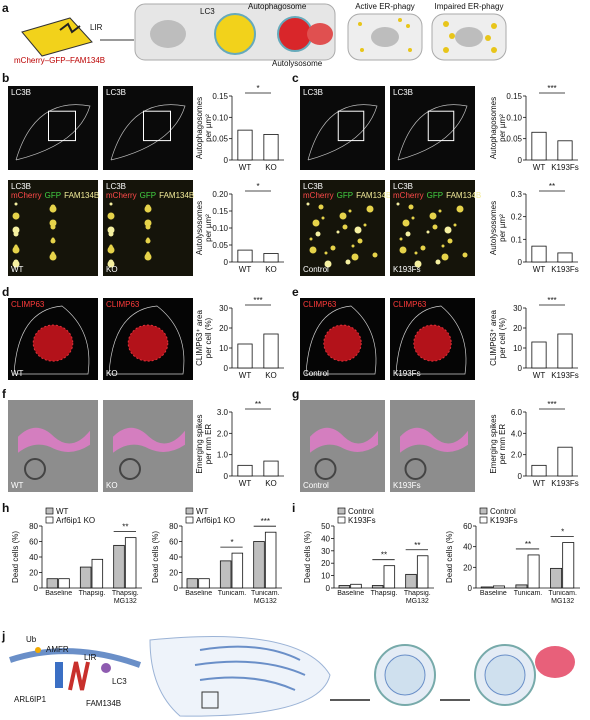 This screenshot has width=590, height=720. I want to click on x-tick-label: WT, so click(539, 167).